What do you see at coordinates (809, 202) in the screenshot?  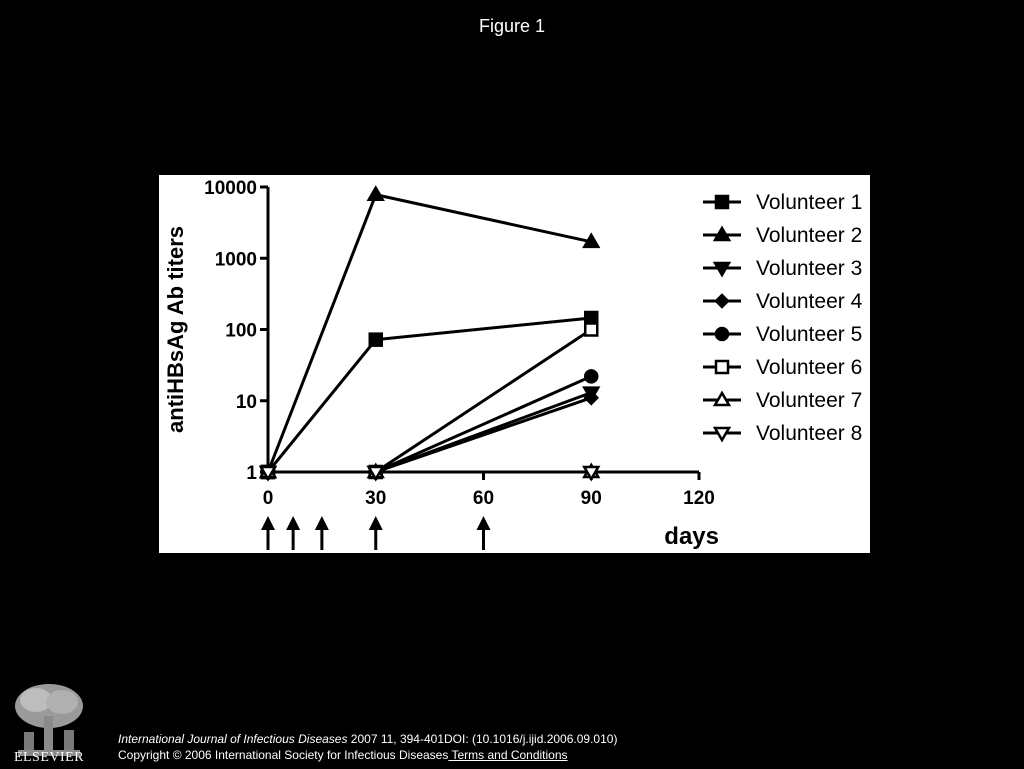 I see `legend-label: Volunteer 1` at bounding box center [809, 202].